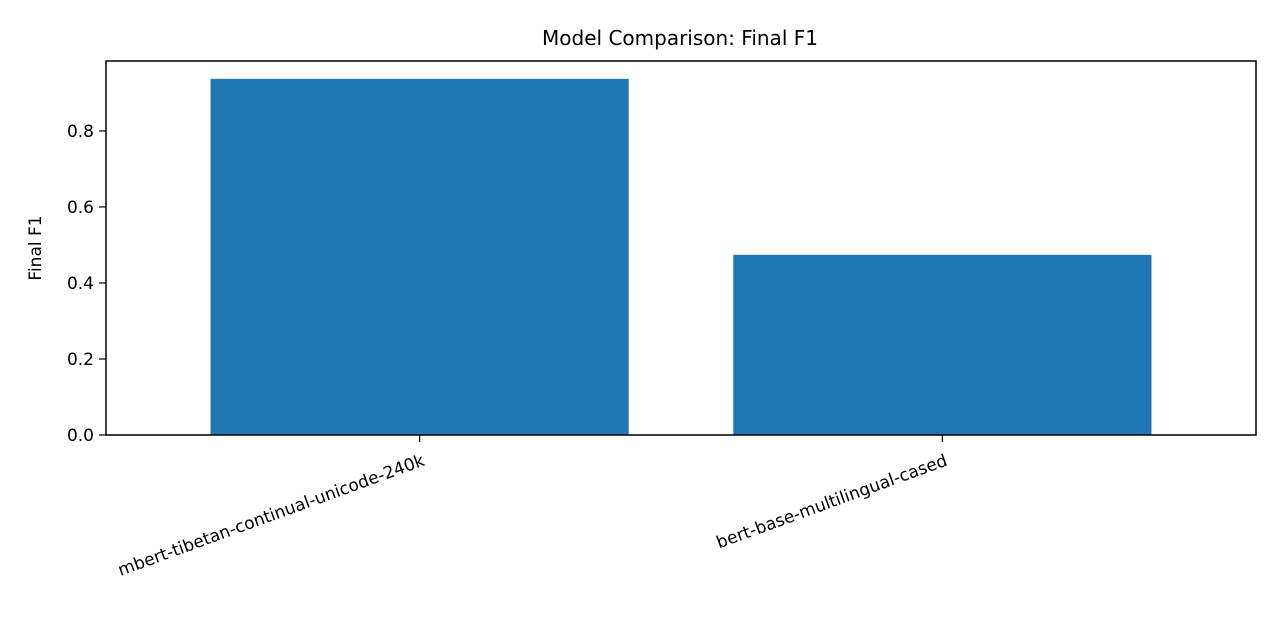 The height and width of the screenshot is (640, 1280). Describe the element at coordinates (36, 247) in the screenshot. I see `y-axis-label: Final F1` at that location.